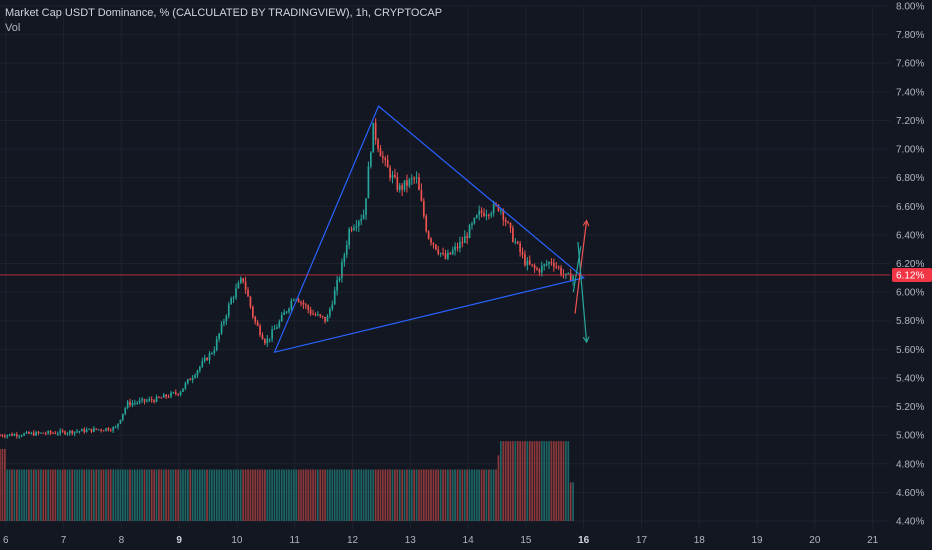 The width and height of the screenshot is (932, 550). Describe the element at coordinates (411, 540) in the screenshot. I see `time-tick-label: 13` at that location.